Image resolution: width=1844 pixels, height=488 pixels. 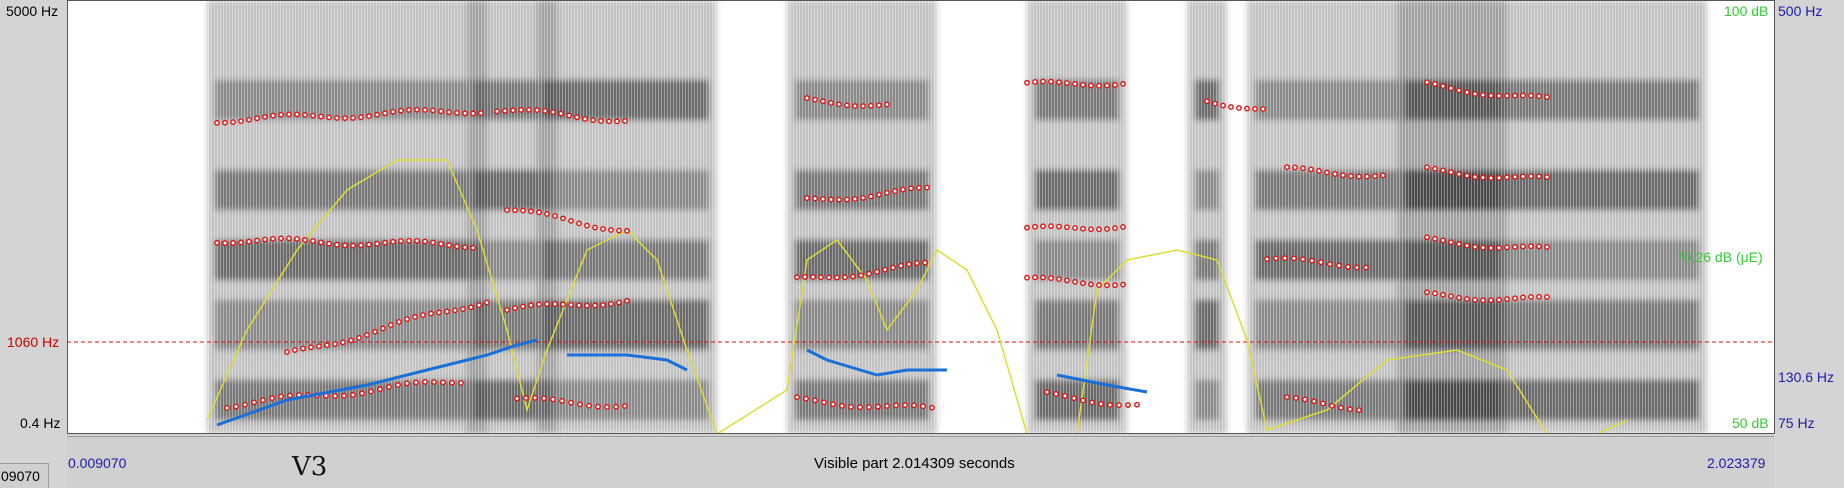 What do you see at coordinates (1736, 463) in the screenshot?
I see `end-time-label: 2.023379` at bounding box center [1736, 463].